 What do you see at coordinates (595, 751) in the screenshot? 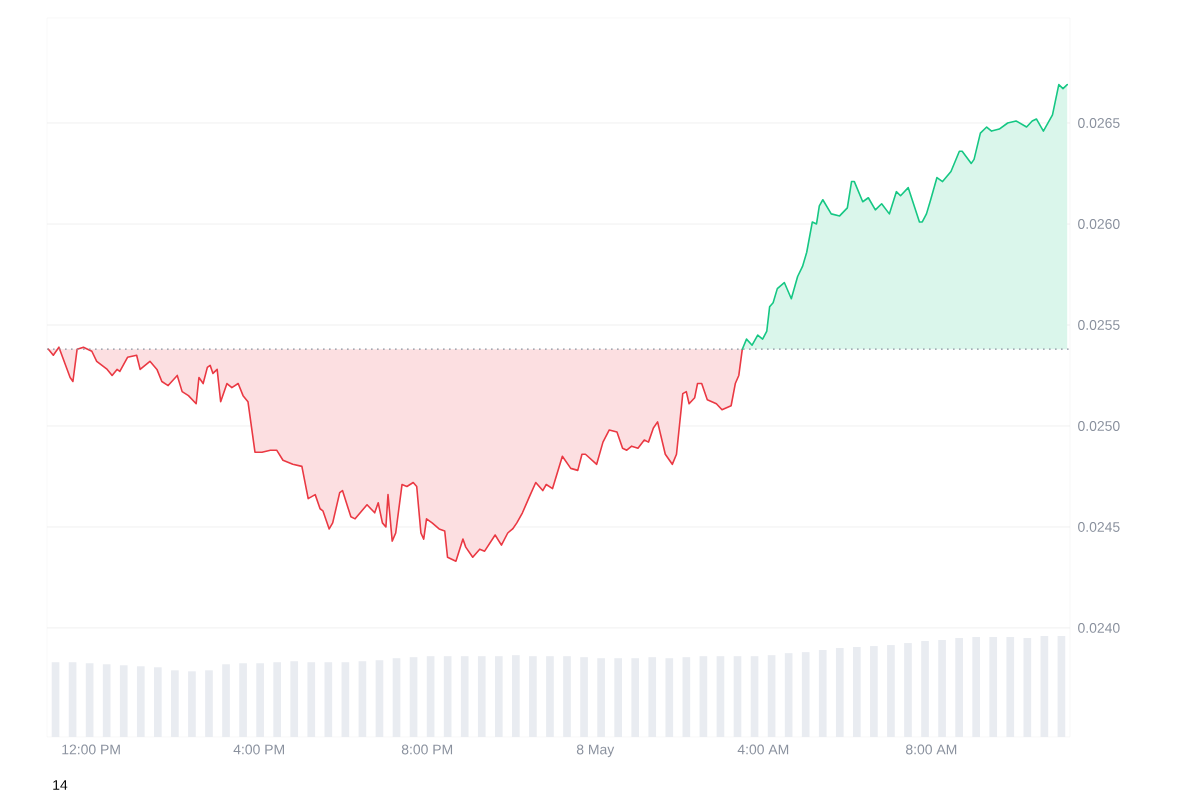
I see `x-tick-label: 8 May` at bounding box center [595, 751].